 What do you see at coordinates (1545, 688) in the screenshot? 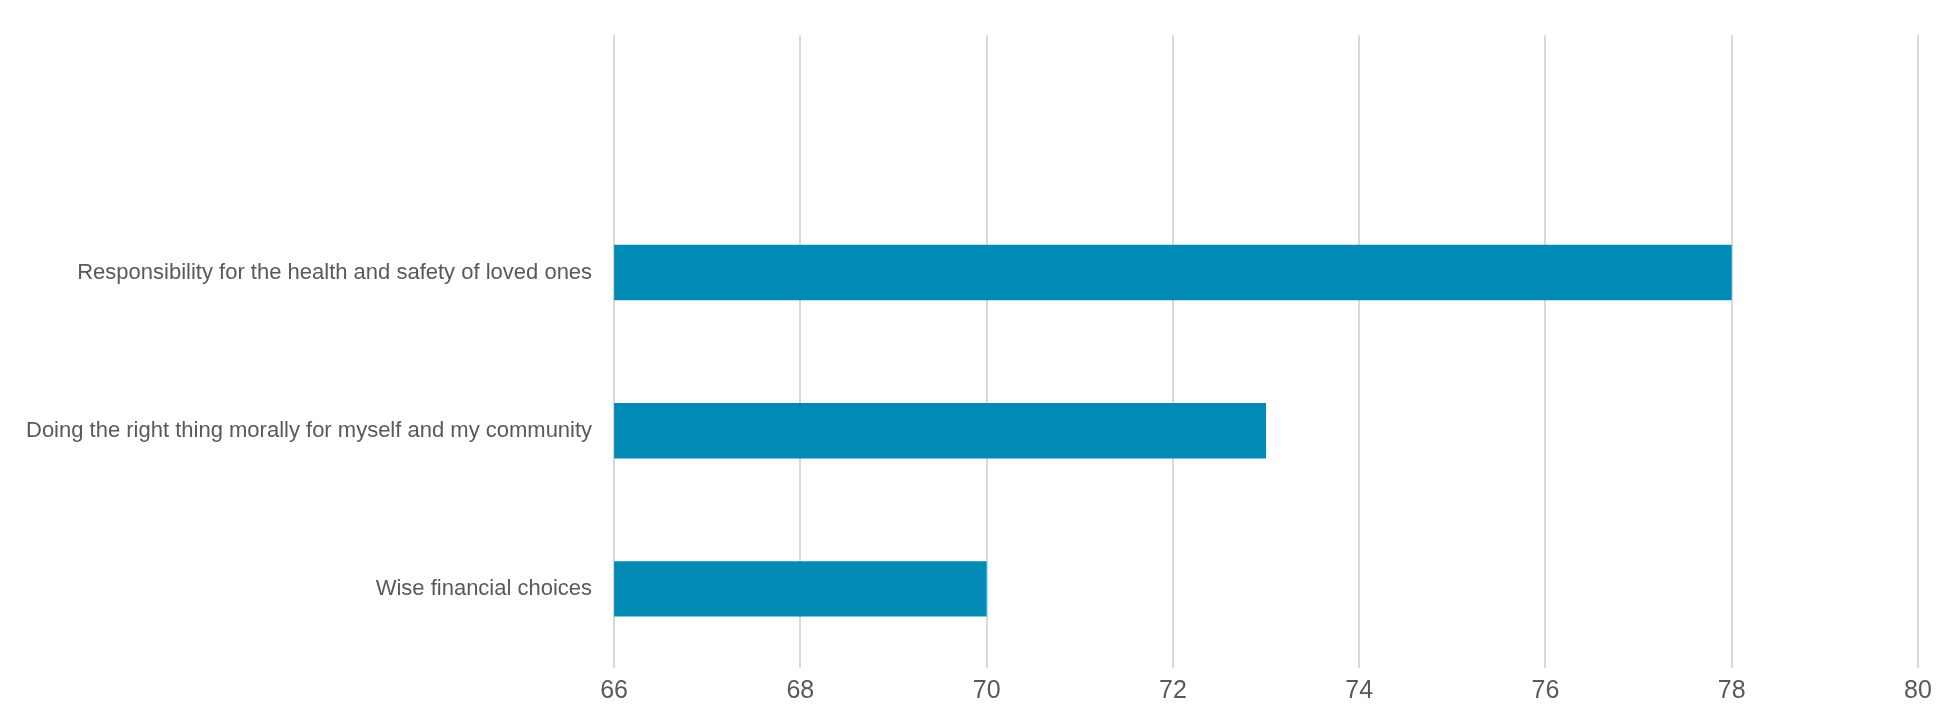
I see `x-tick-label: 76` at bounding box center [1545, 688].